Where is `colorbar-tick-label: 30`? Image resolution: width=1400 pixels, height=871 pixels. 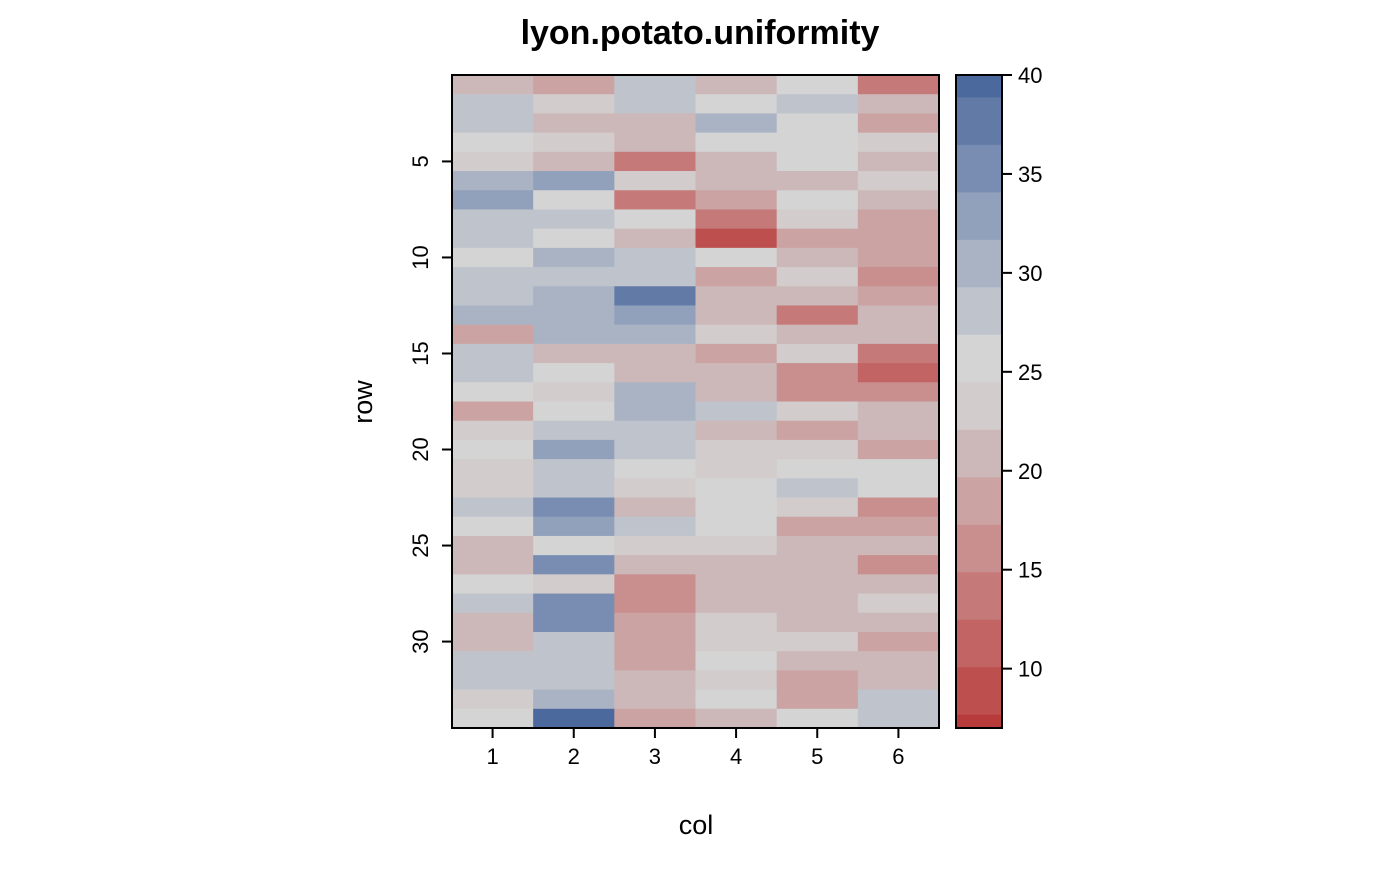 colorbar-tick-label: 30 is located at coordinates (1030, 273).